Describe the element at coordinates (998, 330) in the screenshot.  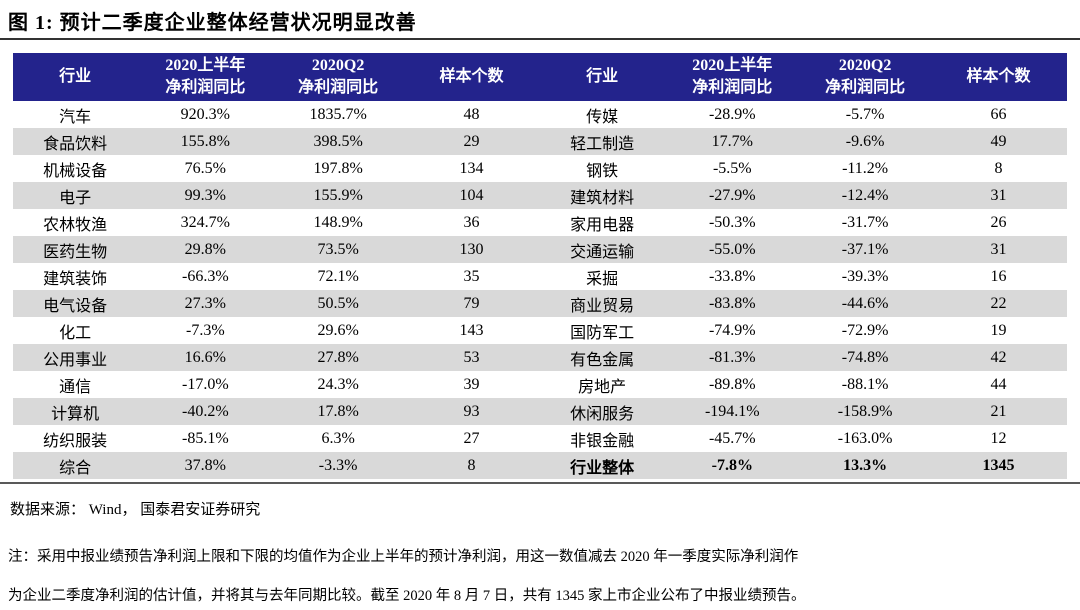
I see `value-cell: 19` at that location.